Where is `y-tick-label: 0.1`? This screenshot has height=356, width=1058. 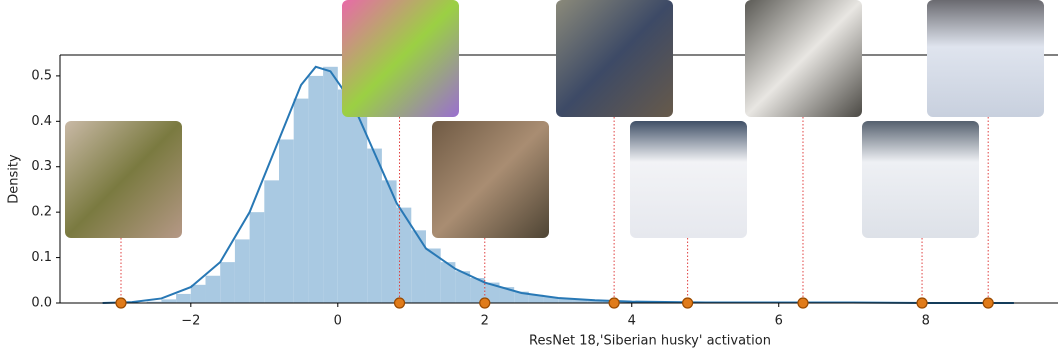
y-tick-label: 0.1 is located at coordinates (41, 257).